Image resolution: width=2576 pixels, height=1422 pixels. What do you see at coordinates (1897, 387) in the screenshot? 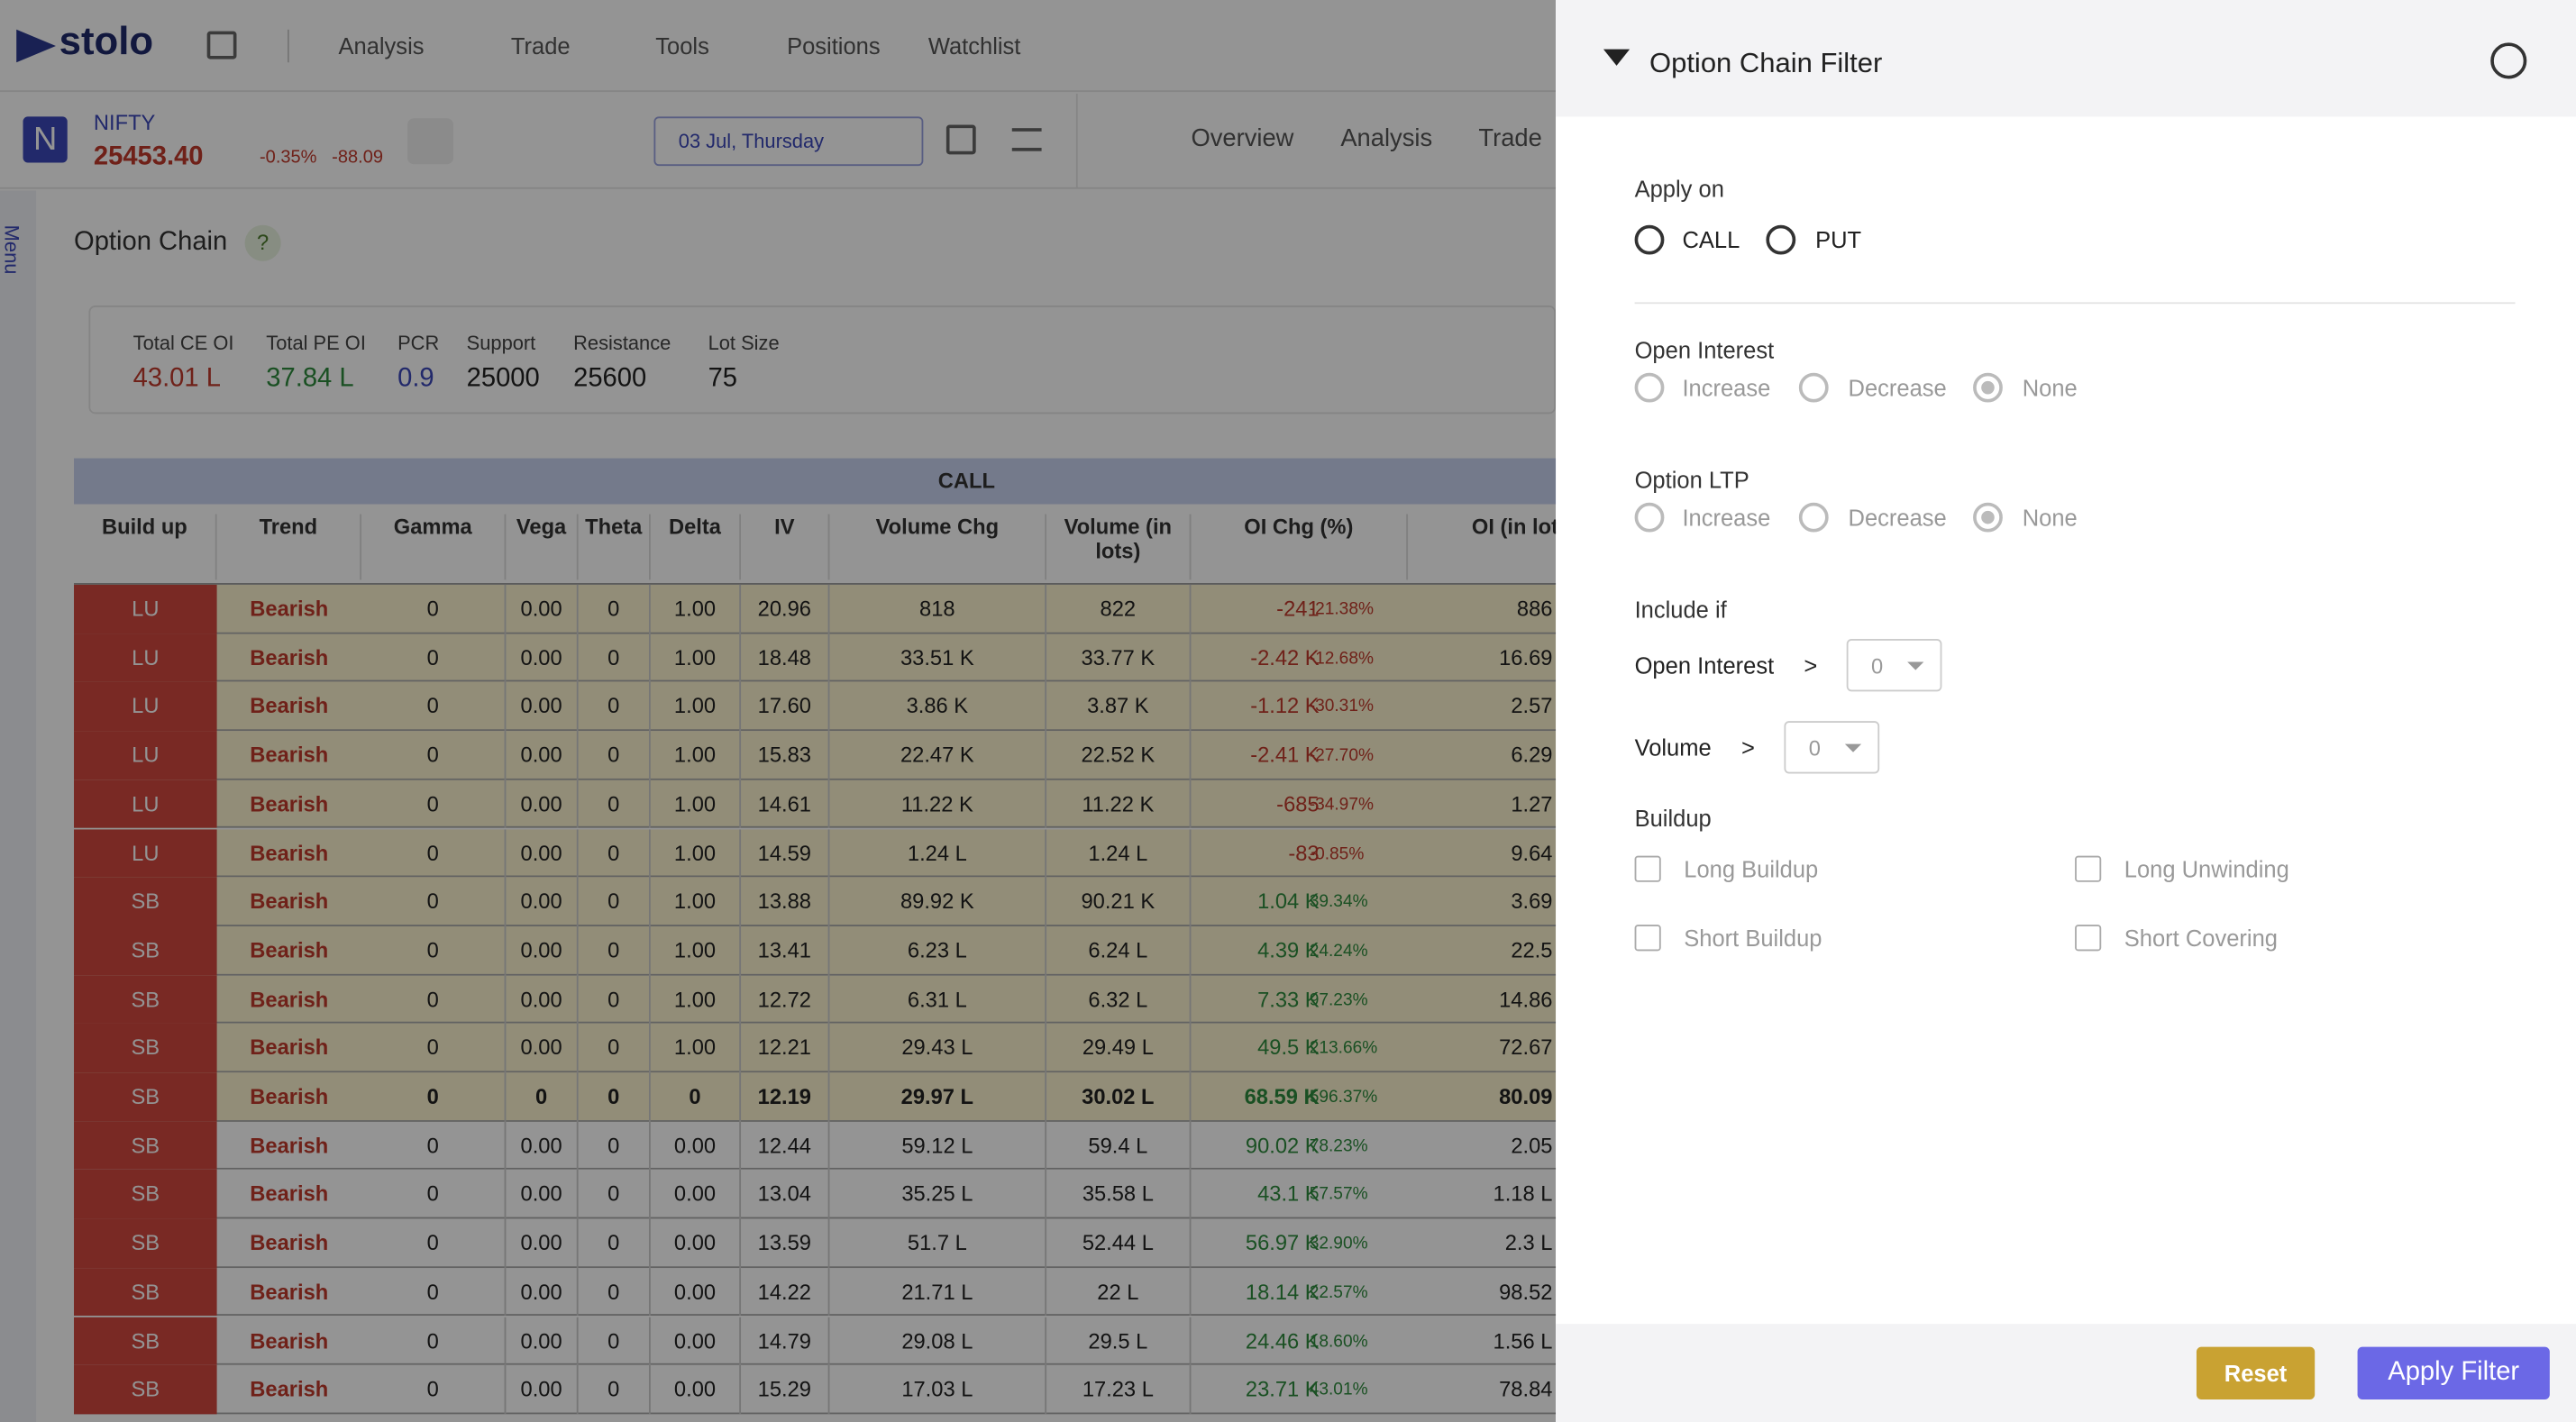
I see `option-label: Decrease` at bounding box center [1897, 387].